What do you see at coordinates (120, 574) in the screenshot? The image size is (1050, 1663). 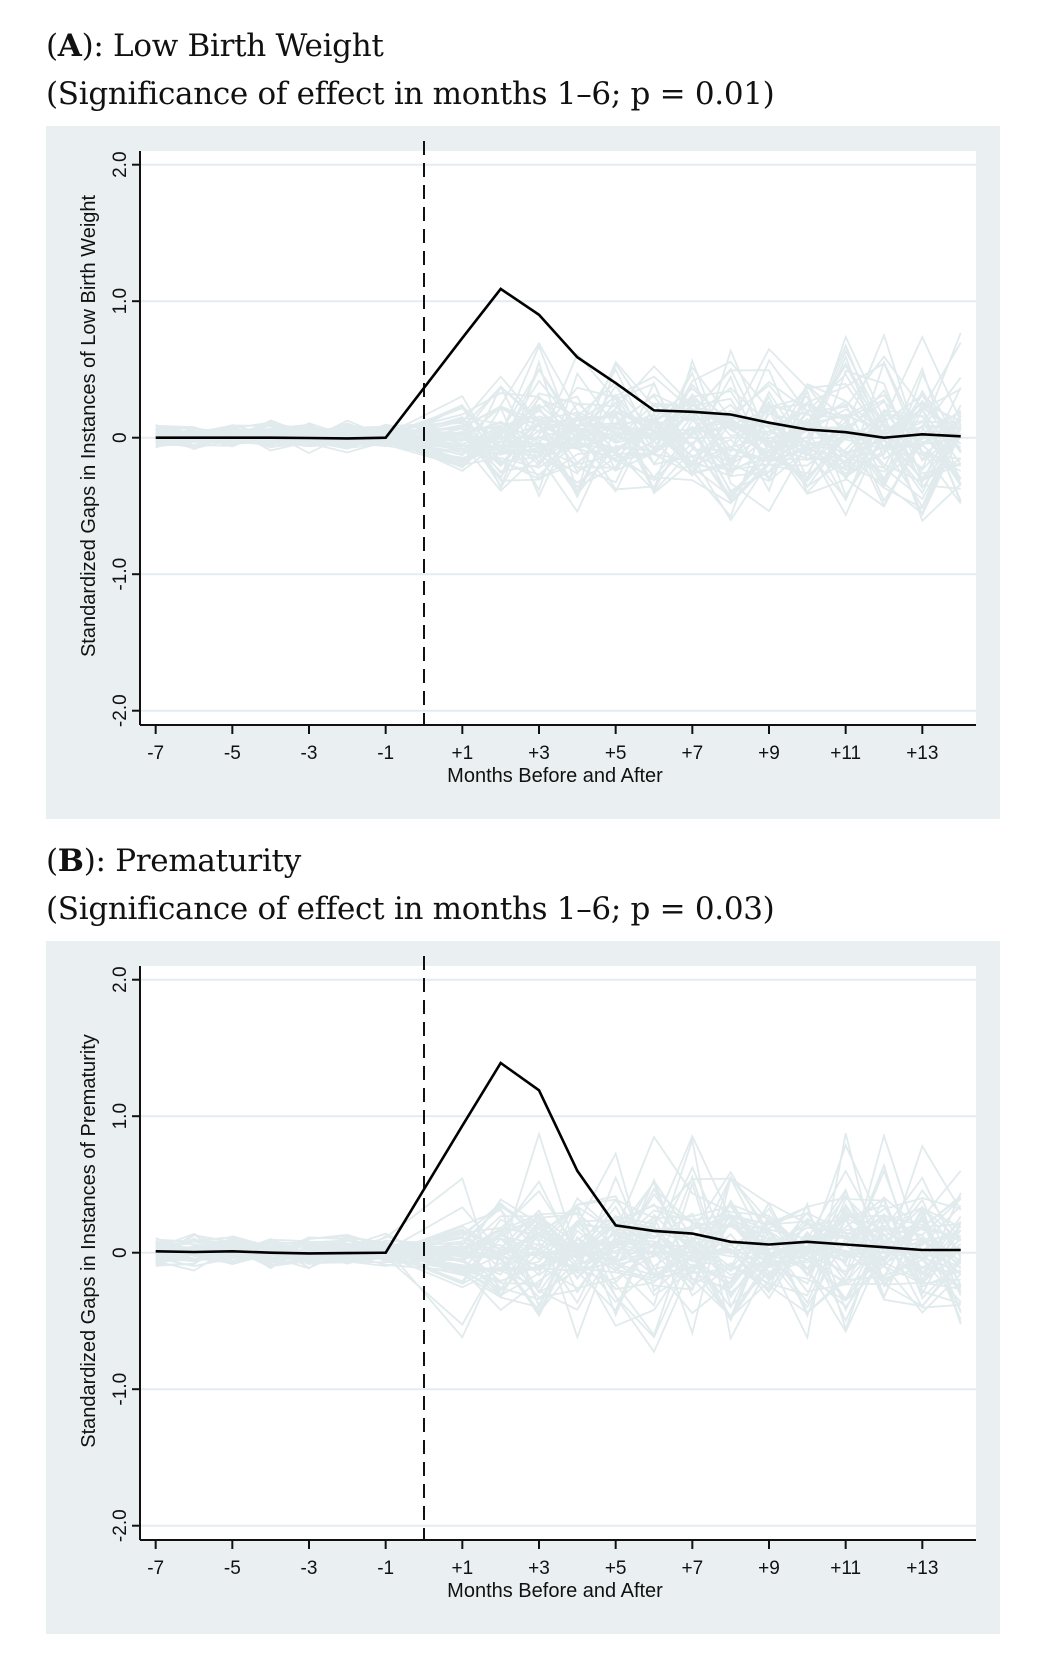 I see `panel-a-y-tick-label: -1.0` at bounding box center [120, 574].